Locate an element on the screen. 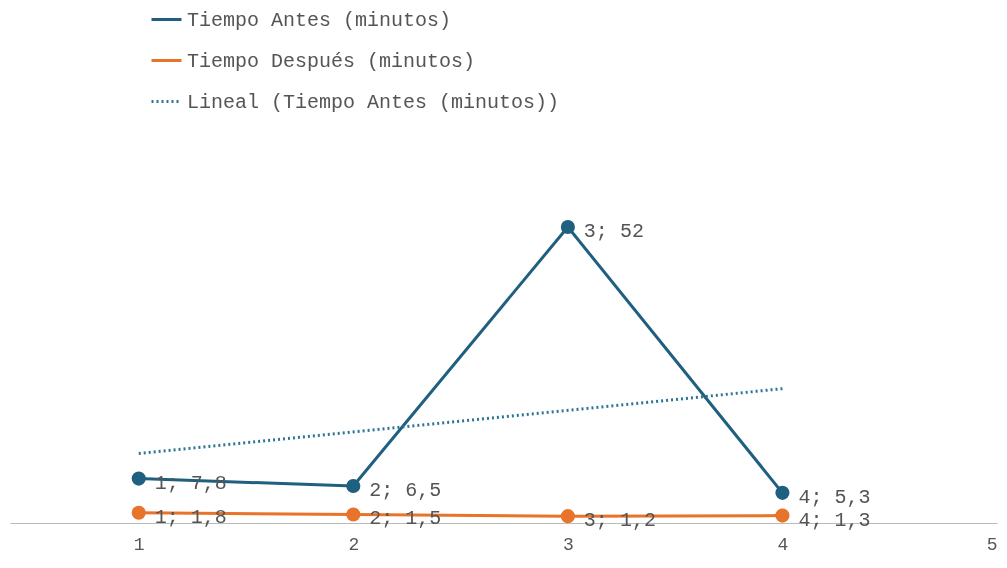 Image resolution: width=1007 pixels, height=568 pixels. legend-label: Tiempo Después (minutos) is located at coordinates (331, 61).